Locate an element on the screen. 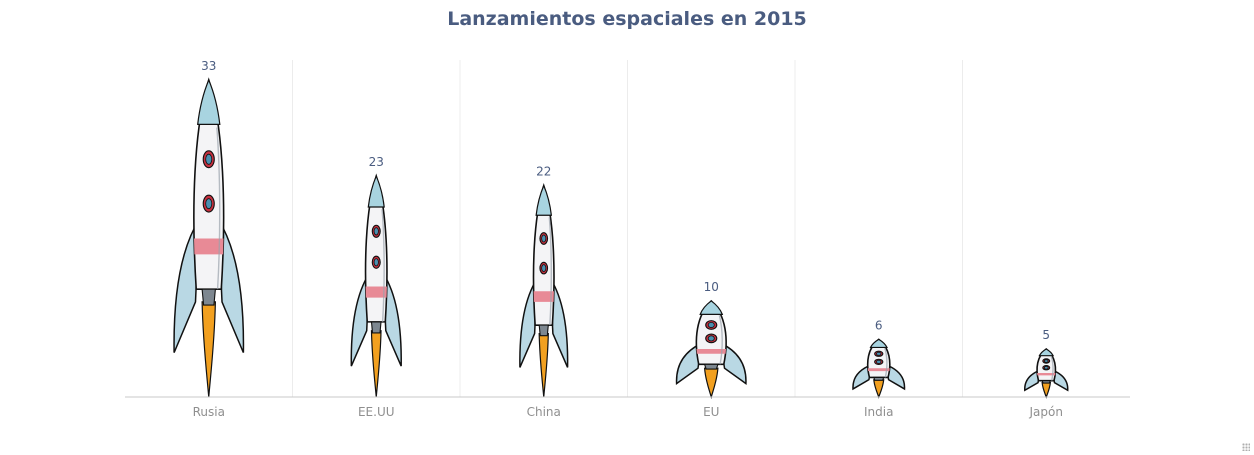 The width and height of the screenshot is (1254, 455). rocket-bar-rusia is located at coordinates (209, 237).